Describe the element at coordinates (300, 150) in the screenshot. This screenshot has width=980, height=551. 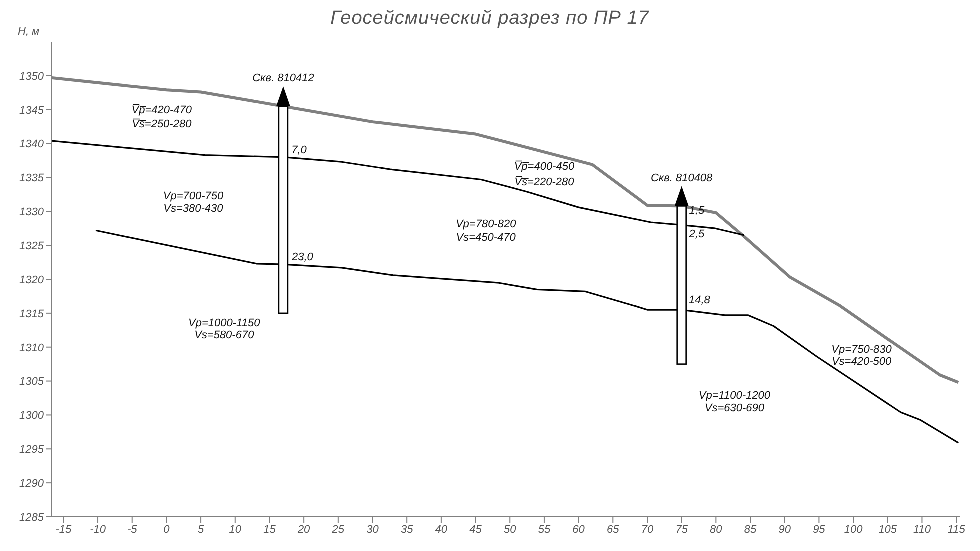
I see `annotation: 7,0` at that location.